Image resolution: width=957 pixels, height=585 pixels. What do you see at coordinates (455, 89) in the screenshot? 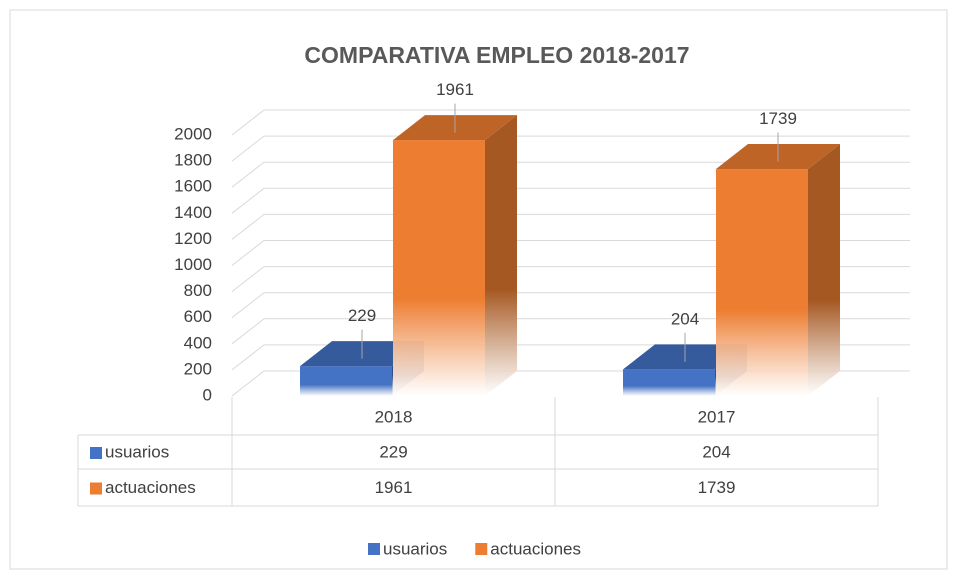
I see `data-label: 1961` at bounding box center [455, 89].